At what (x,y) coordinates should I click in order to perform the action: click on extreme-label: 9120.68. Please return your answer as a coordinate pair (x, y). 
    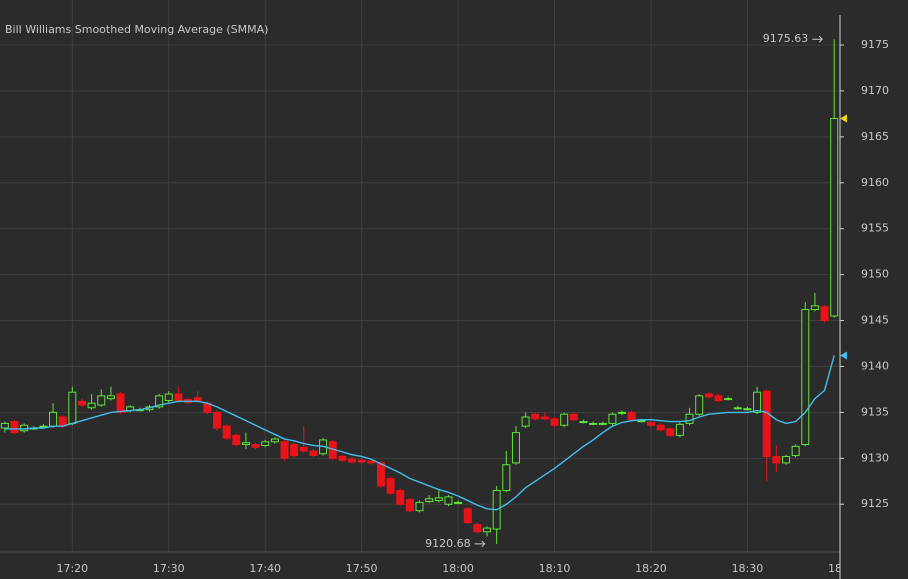
    Looking at the image, I should click on (448, 543).